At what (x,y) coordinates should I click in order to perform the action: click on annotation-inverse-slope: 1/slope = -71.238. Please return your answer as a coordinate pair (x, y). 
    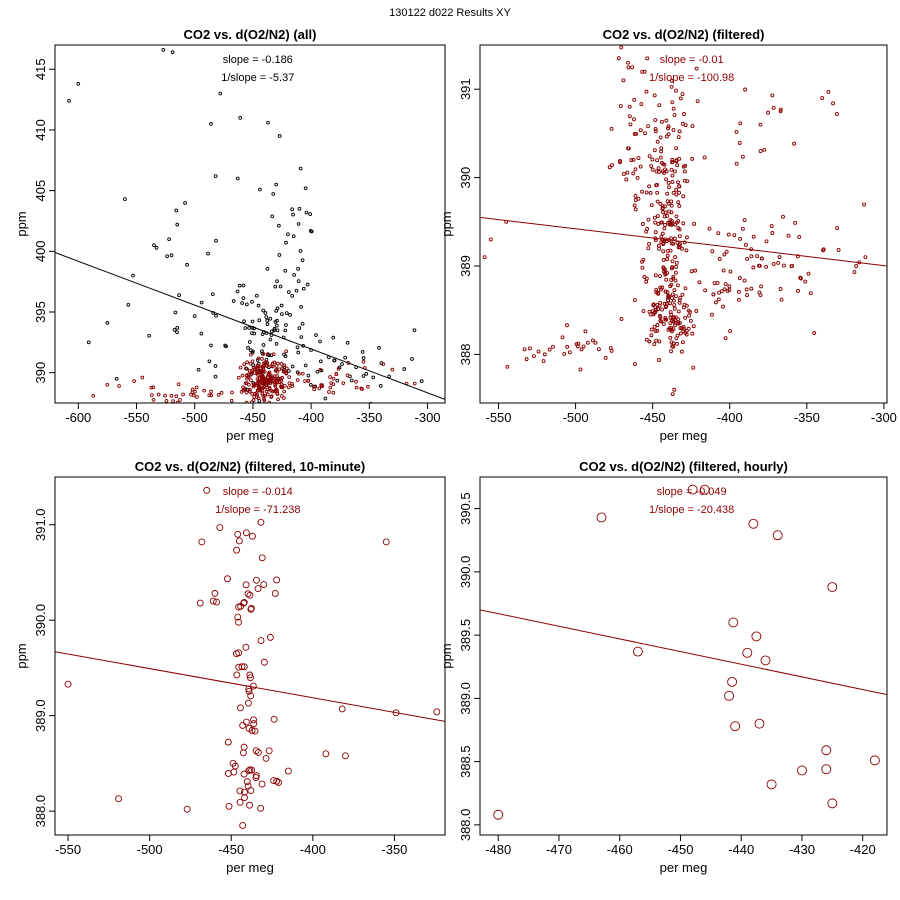
    Looking at the image, I should click on (257, 510).